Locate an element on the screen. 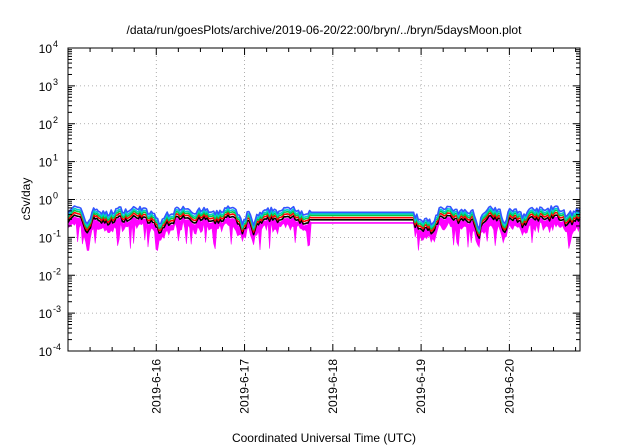 The width and height of the screenshot is (640, 448). x-tick-label: 2019-6-16 is located at coordinates (156, 386).